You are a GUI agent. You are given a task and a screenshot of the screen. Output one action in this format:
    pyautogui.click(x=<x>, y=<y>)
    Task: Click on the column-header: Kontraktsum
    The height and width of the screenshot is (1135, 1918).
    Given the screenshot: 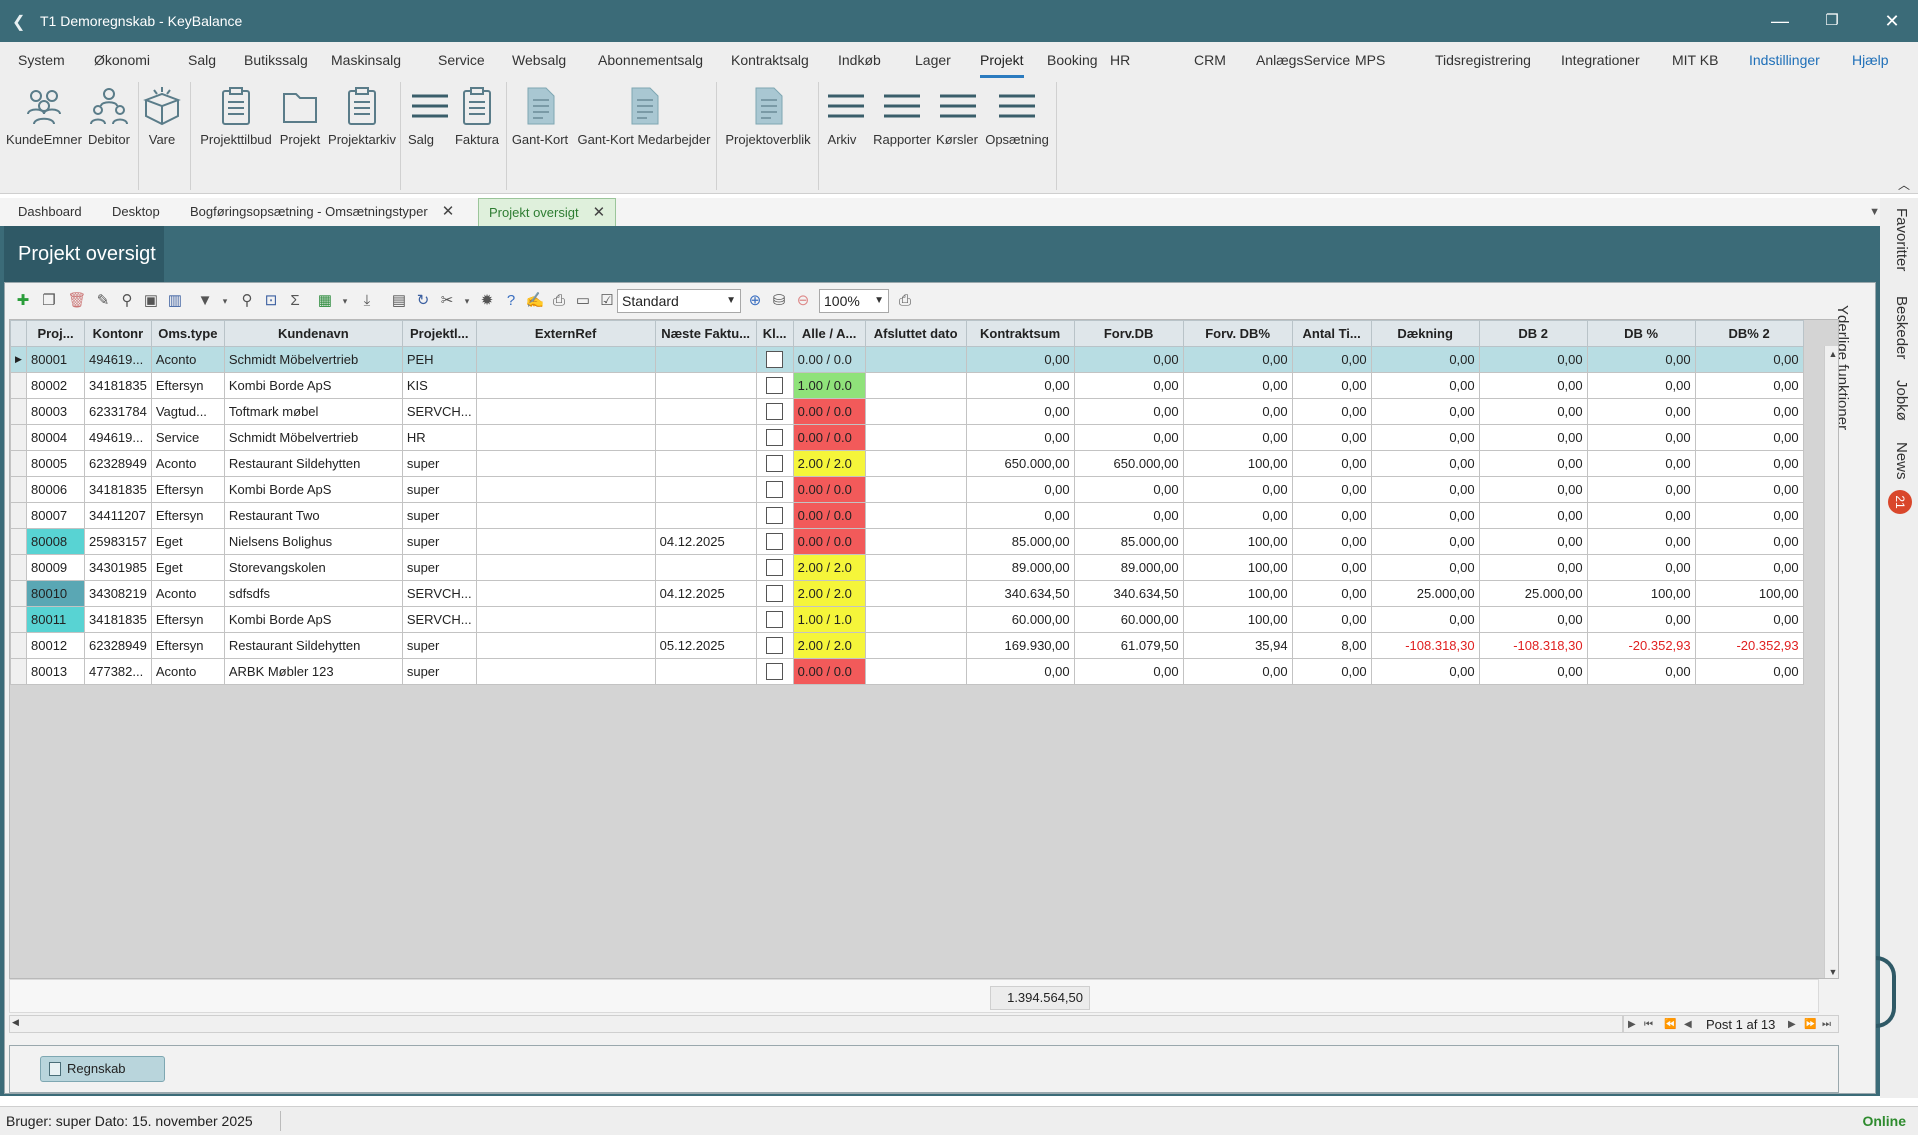 What is the action you would take?
    pyautogui.click(x=1020, y=333)
    